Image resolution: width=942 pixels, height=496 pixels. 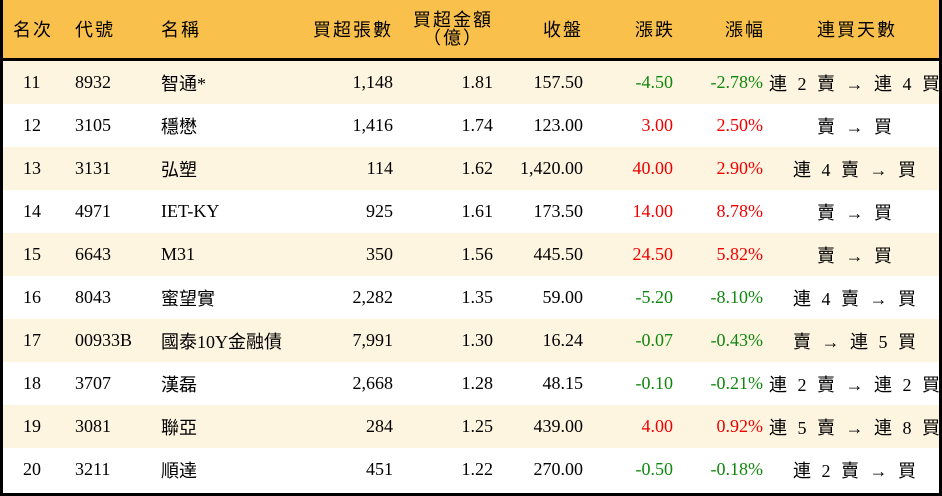 I want to click on net-buy-amount-cell: 1.74, so click(x=477, y=125).